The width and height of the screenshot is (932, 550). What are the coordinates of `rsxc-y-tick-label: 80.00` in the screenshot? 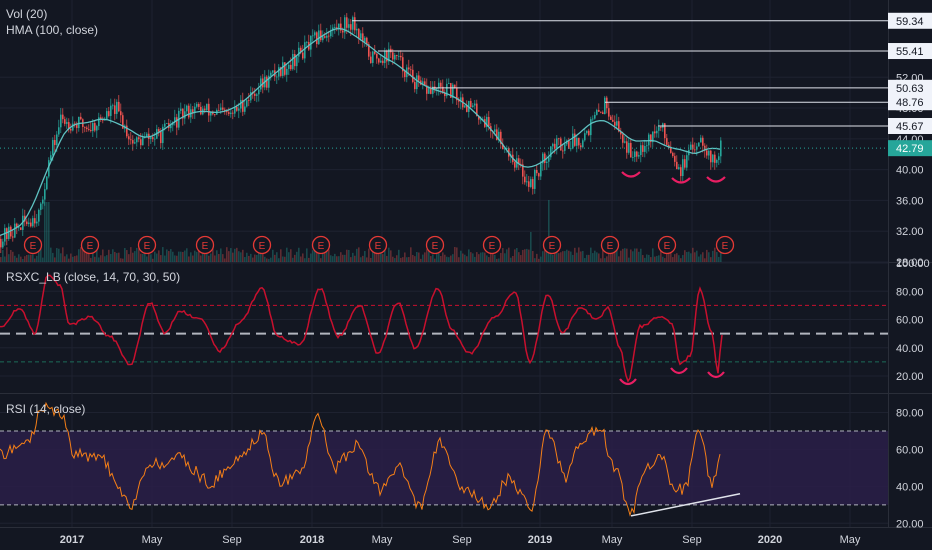 It's located at (910, 292).